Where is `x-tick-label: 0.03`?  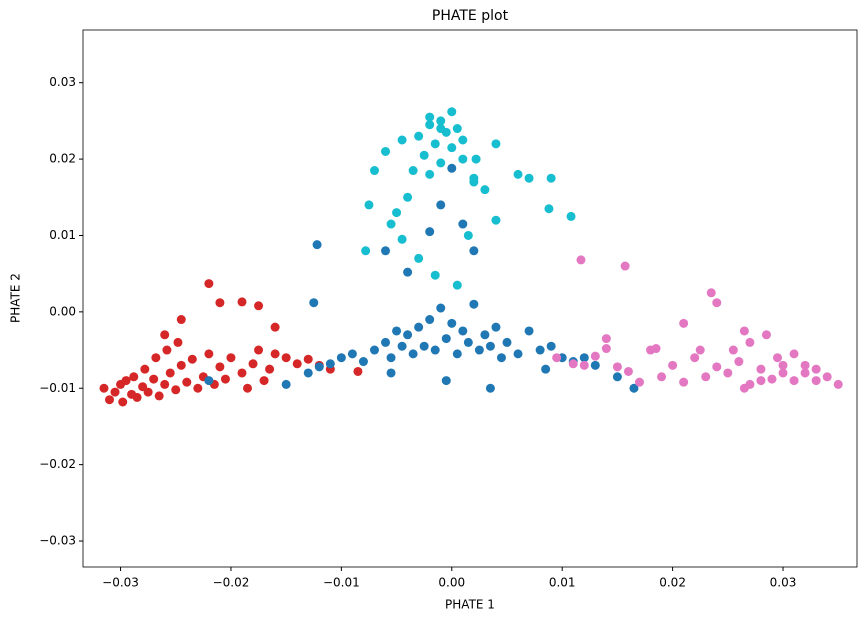 x-tick-label: 0.03 is located at coordinates (783, 583).